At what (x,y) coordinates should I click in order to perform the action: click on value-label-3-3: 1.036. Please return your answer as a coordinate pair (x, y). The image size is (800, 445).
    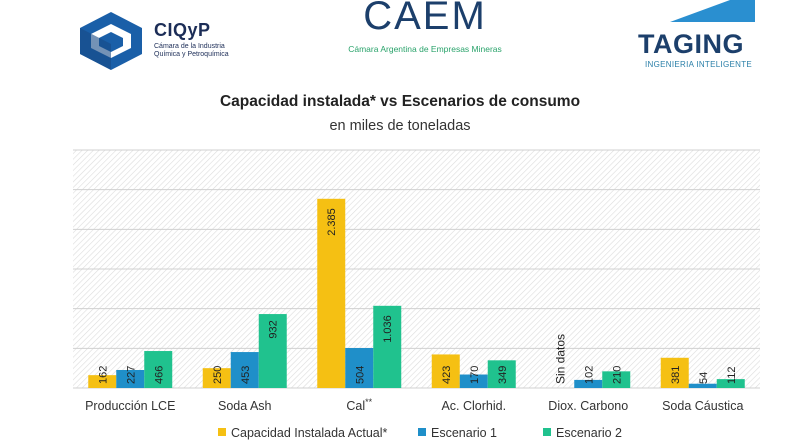
    Looking at the image, I should click on (388, 329).